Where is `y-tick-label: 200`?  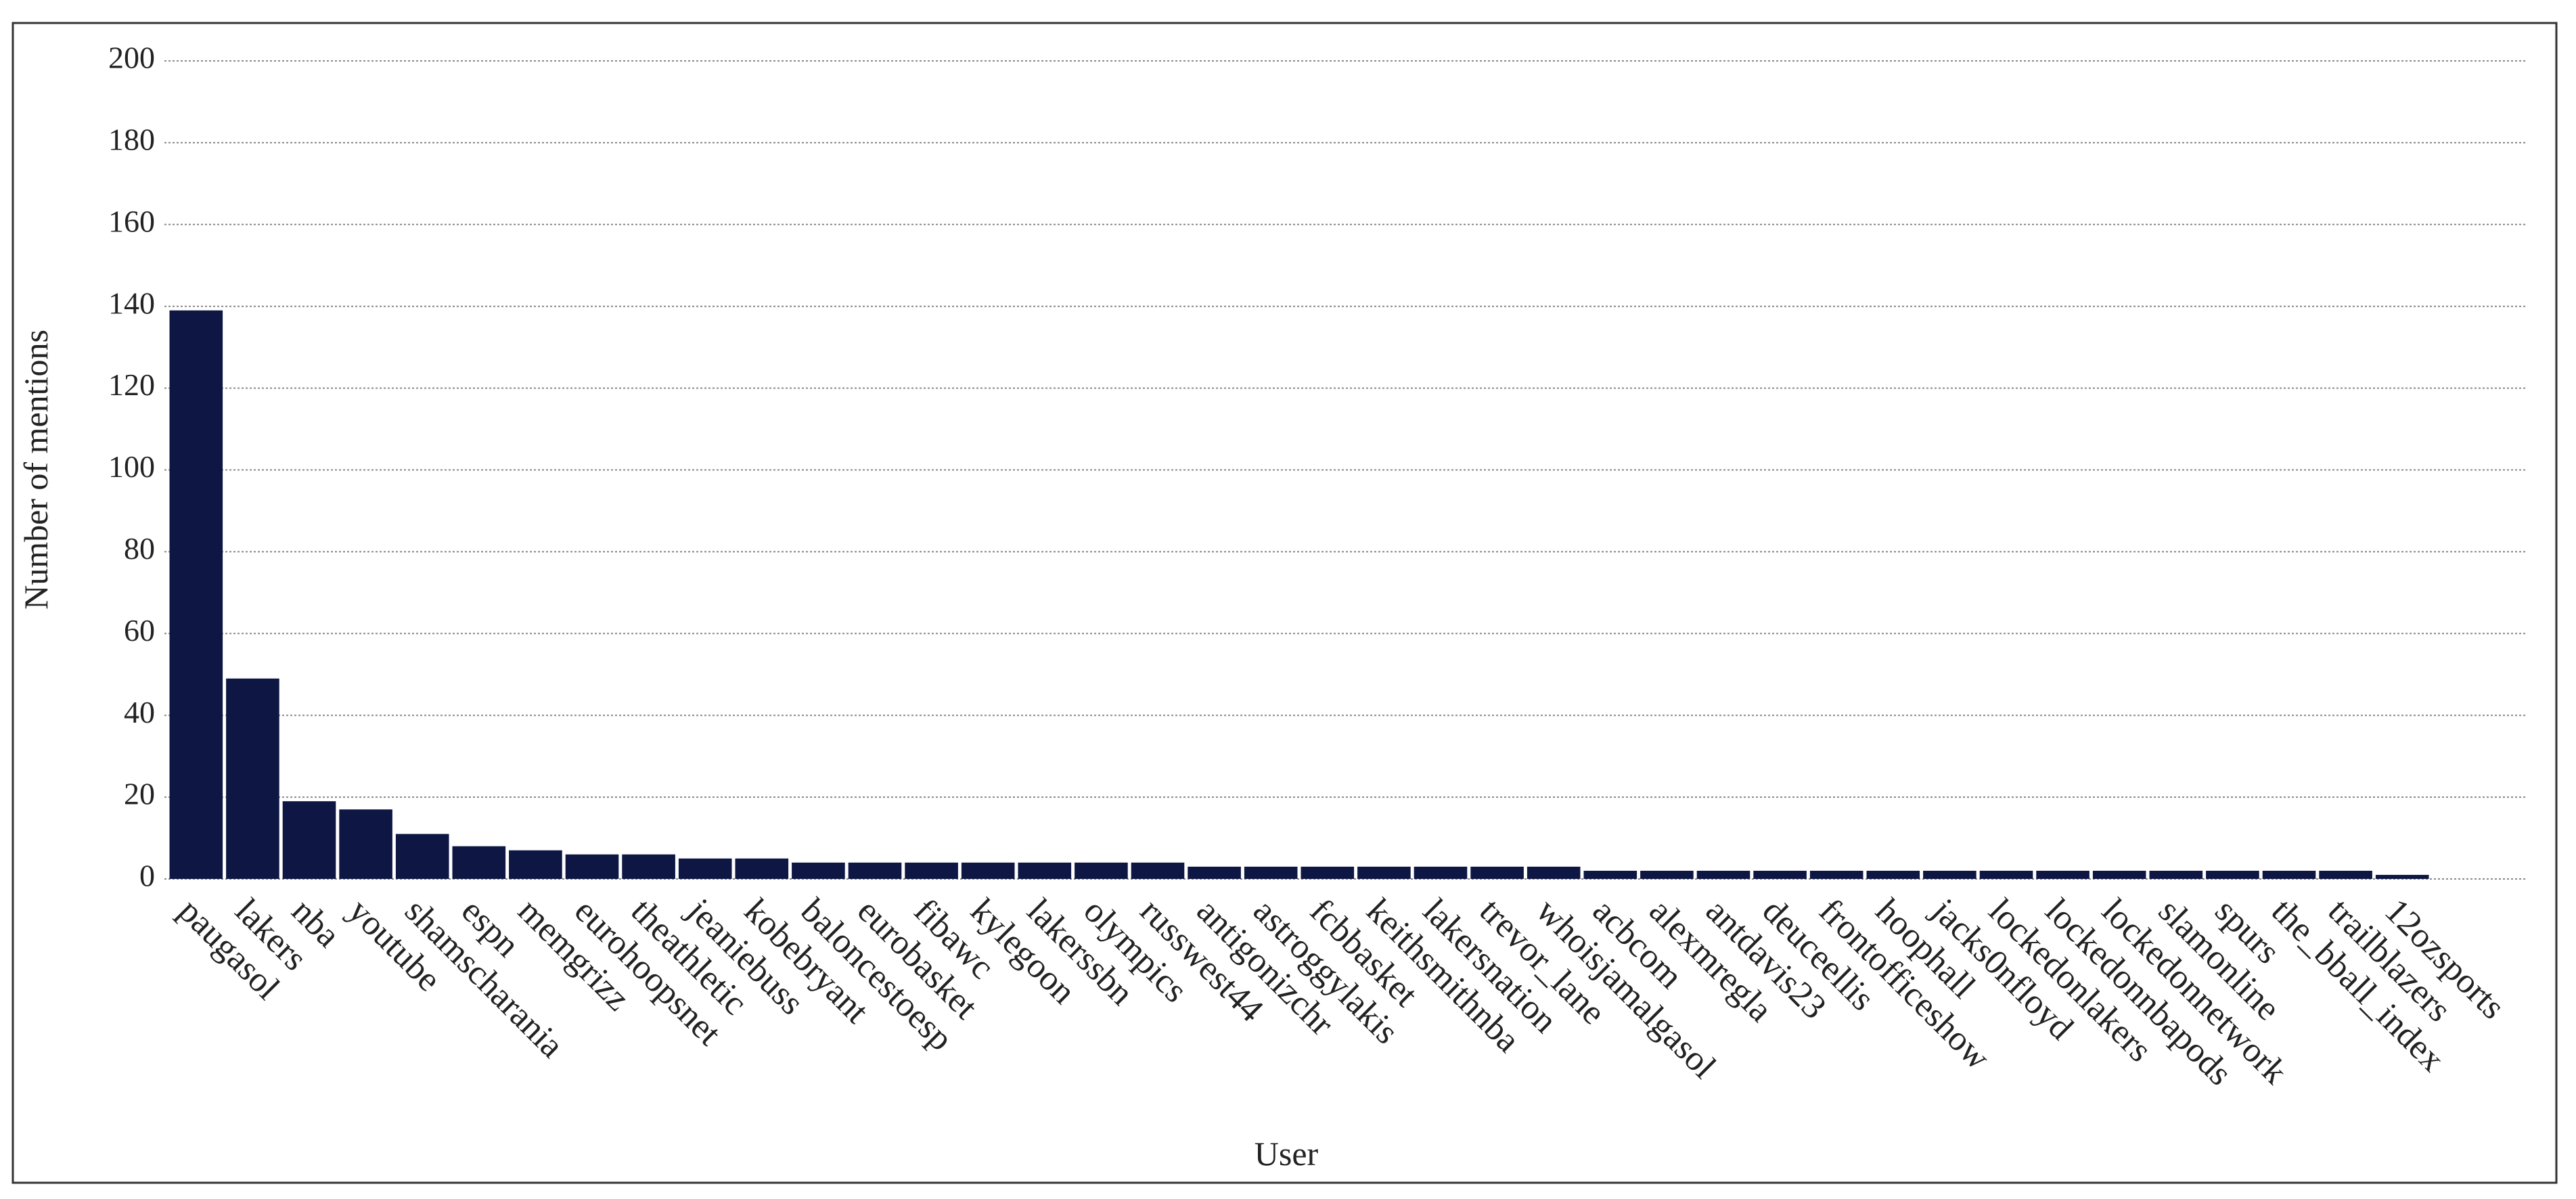 y-tick-label: 200 is located at coordinates (131, 58).